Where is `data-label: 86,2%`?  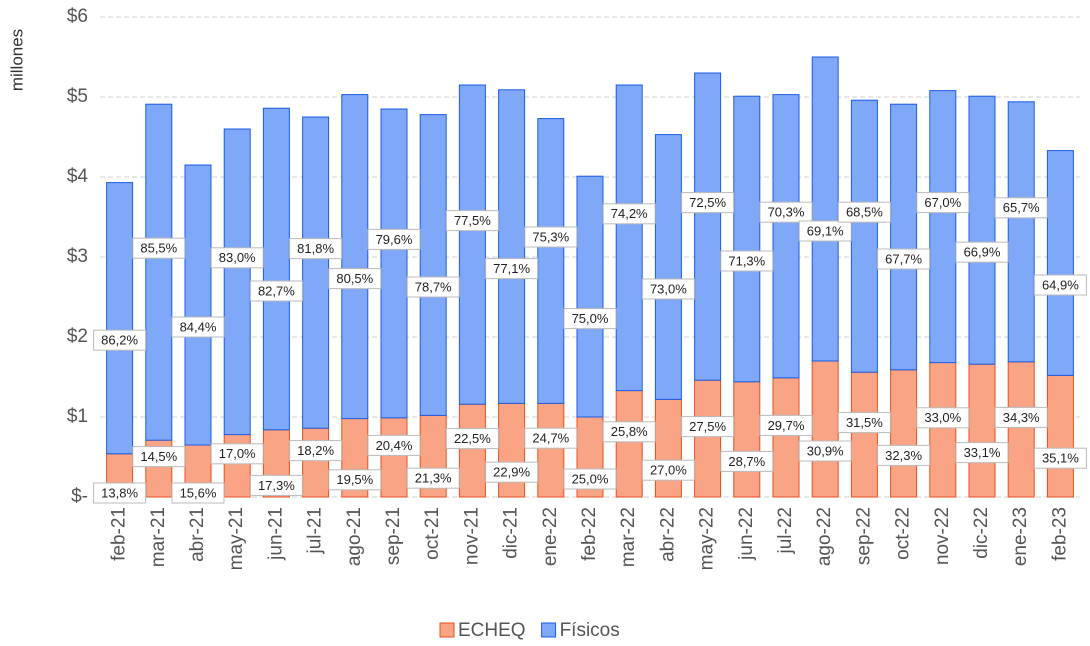 data-label: 86,2% is located at coordinates (119, 340).